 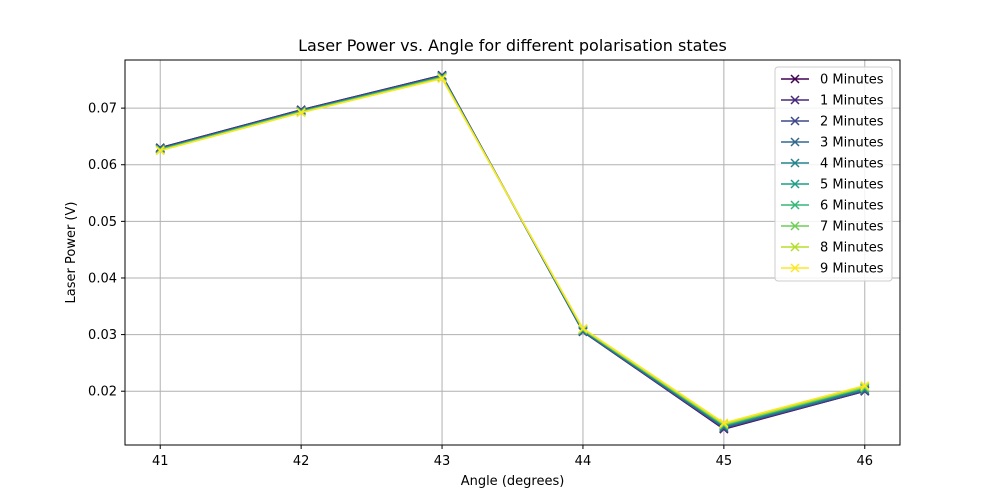 I want to click on legend-item: 4 Minutes, so click(x=832, y=164).